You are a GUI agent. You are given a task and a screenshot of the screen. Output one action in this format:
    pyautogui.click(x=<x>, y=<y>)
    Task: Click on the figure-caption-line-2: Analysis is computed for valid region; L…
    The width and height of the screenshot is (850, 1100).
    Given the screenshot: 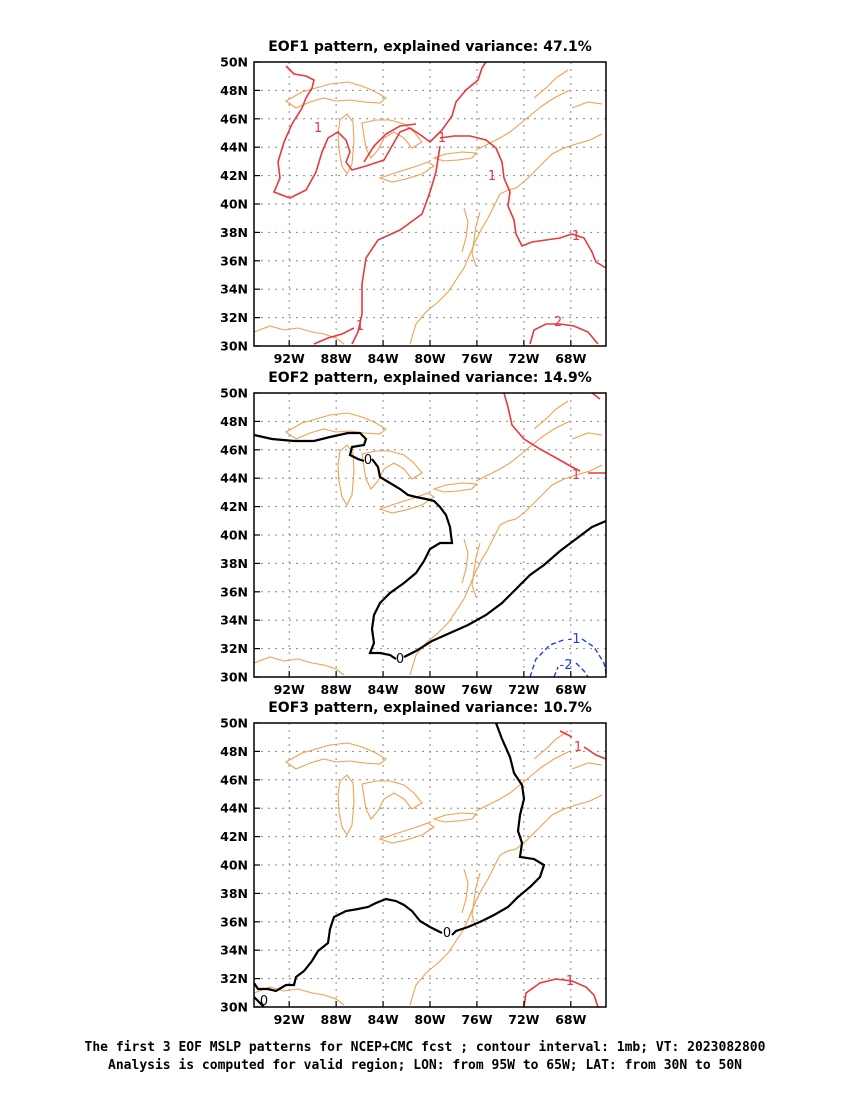 What is the action you would take?
    pyautogui.click(x=425, y=1065)
    